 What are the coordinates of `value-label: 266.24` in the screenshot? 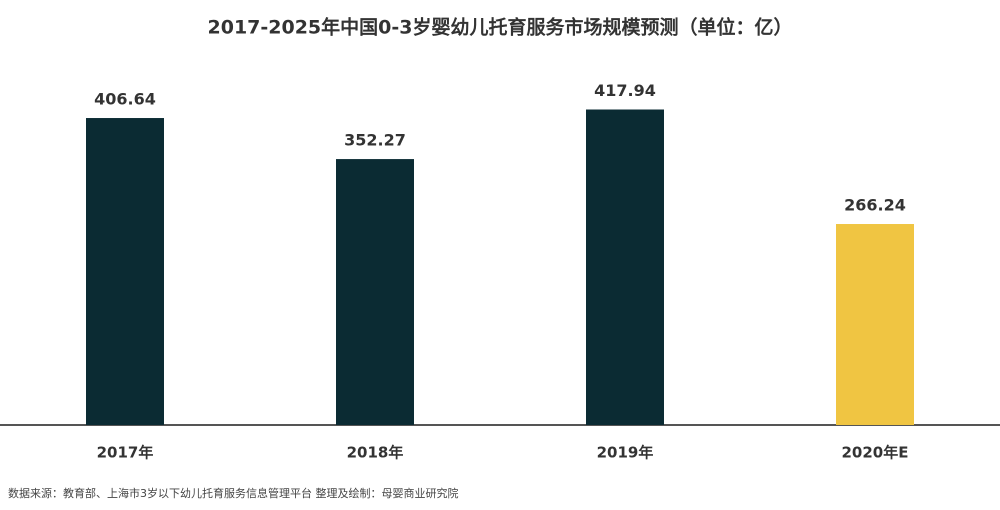 It's located at (875, 205).